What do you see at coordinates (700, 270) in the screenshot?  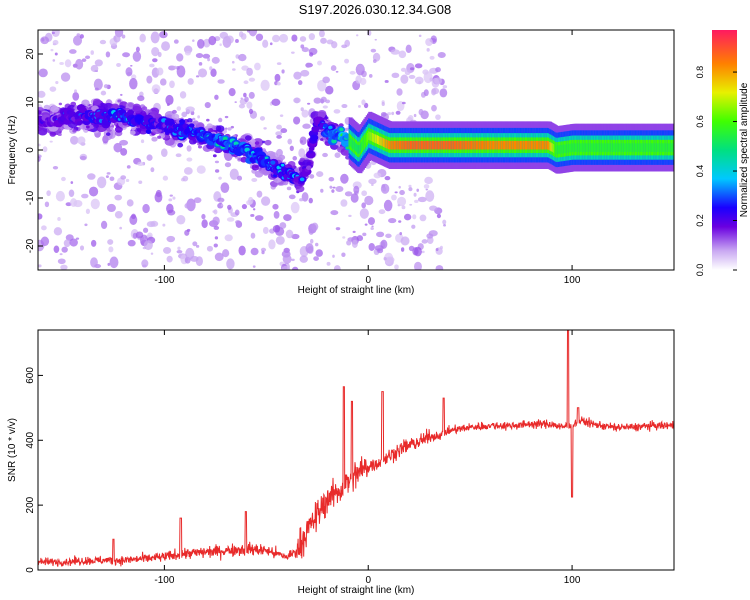 I see `colorbar-tick-label: 0.0` at bounding box center [700, 270].